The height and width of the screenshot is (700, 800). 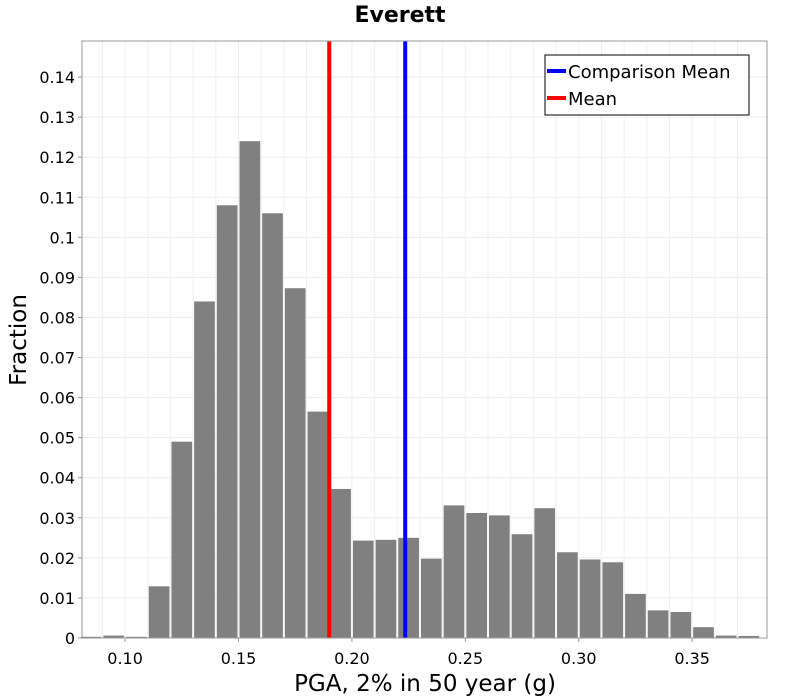 What do you see at coordinates (466, 658) in the screenshot?
I see `x-tick-label: 0.25` at bounding box center [466, 658].